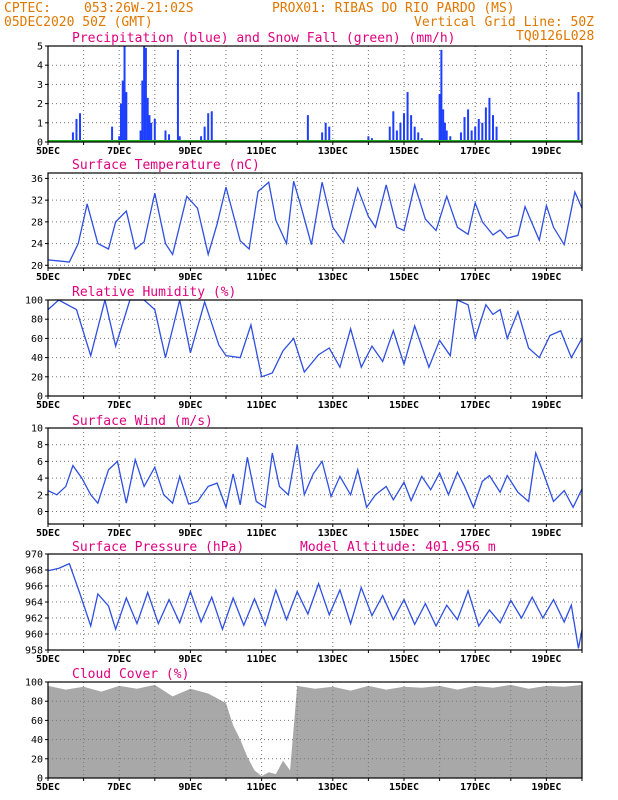 The image size is (618, 800). What do you see at coordinates (37, 179) in the screenshot?
I see `y-tick-label: 36` at bounding box center [37, 179].